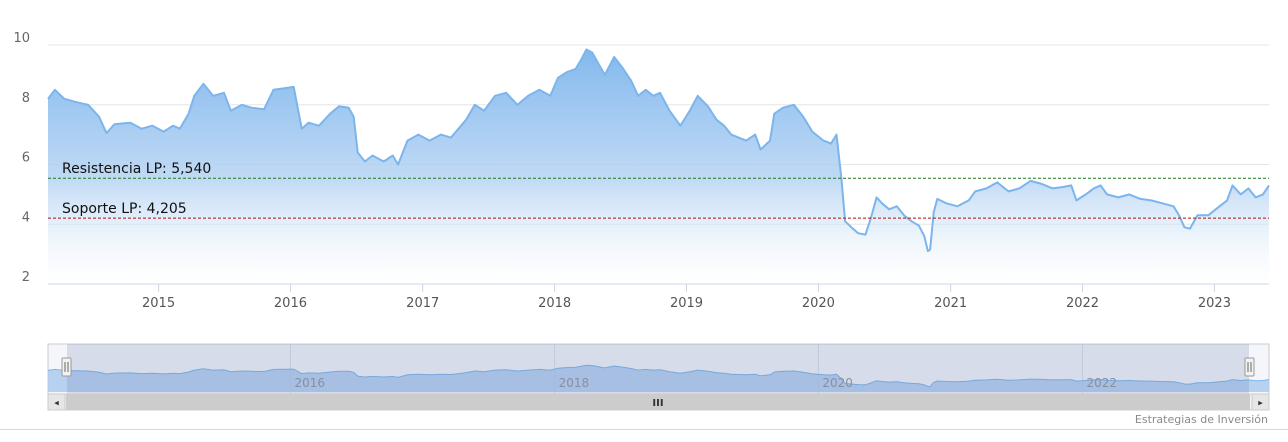 The image size is (1288, 442). What do you see at coordinates (26, 217) in the screenshot?
I see `y-tick-label: 4` at bounding box center [26, 217].